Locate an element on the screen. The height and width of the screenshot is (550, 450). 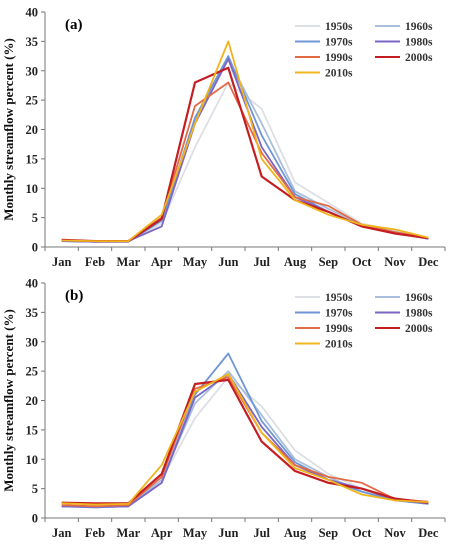
panel-label: (b) is located at coordinates (74, 296).